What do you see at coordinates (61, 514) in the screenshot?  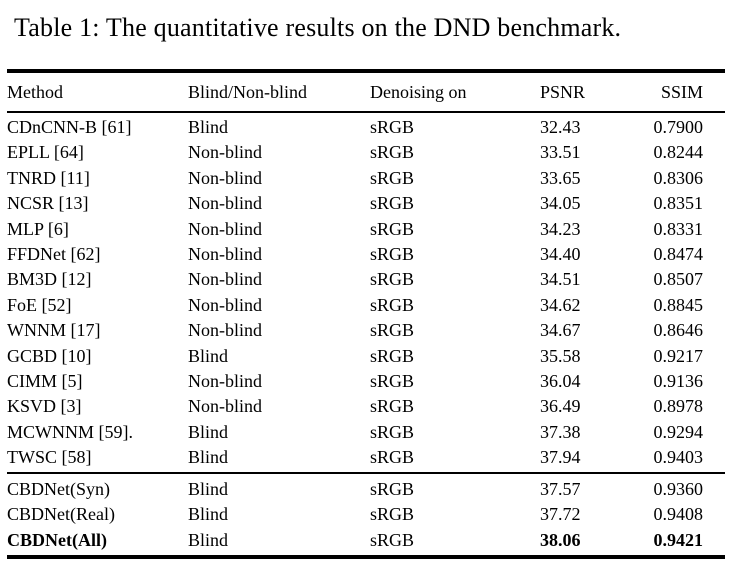 I see `cell-method: CBDNet(Real)` at bounding box center [61, 514].